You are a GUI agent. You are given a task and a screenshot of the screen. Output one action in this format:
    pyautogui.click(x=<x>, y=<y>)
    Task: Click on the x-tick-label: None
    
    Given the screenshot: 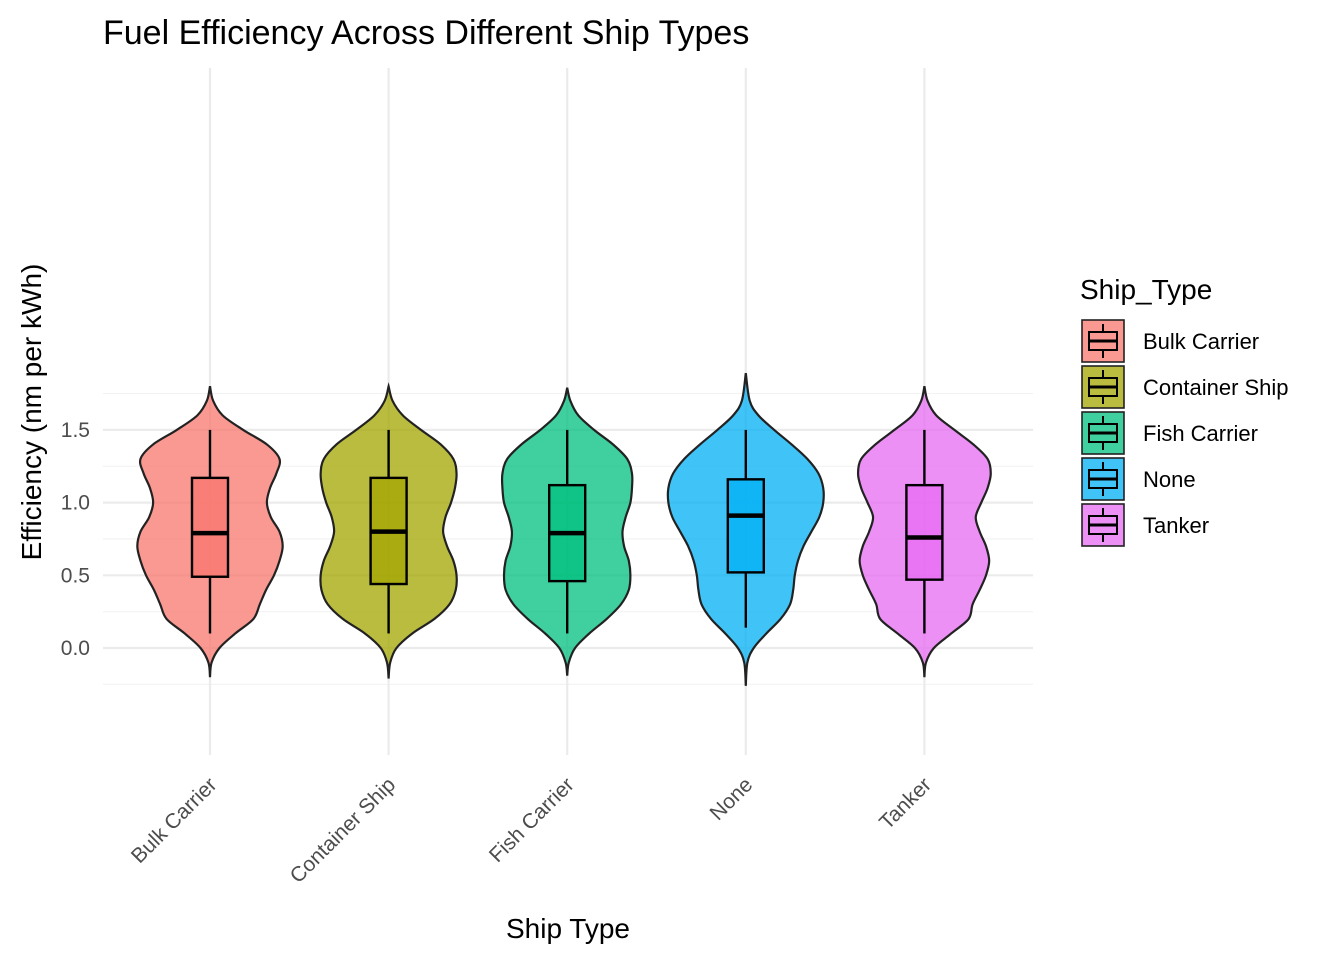 What is the action you would take?
    pyautogui.click(x=732, y=799)
    